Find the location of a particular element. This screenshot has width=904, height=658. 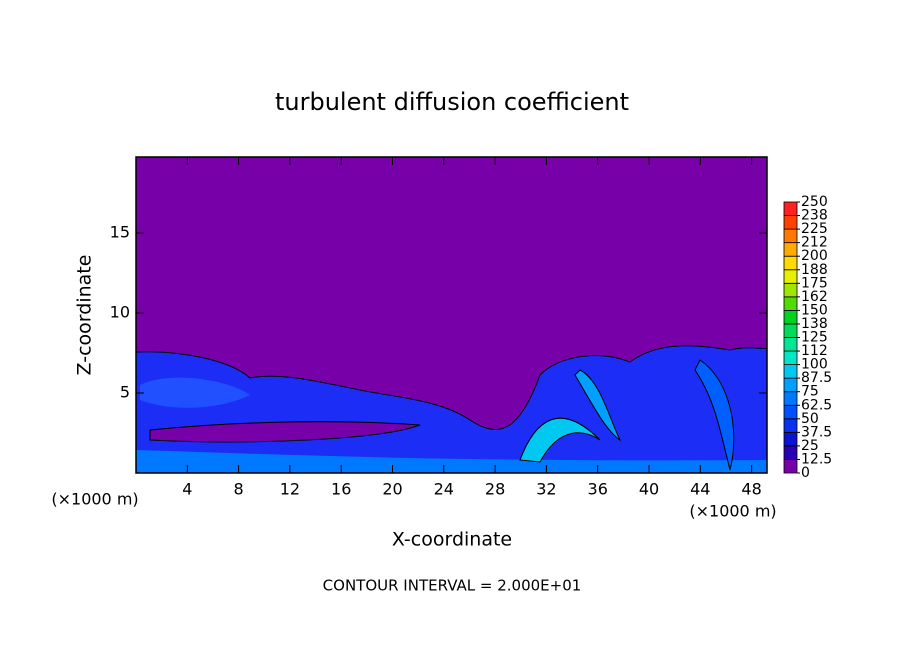

colorbar-label: 75 is located at coordinates (810, 392).